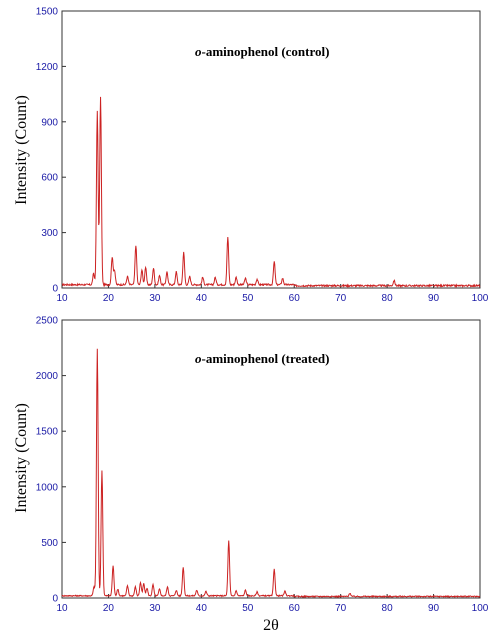 This screenshot has height=641, width=500. Describe the element at coordinates (262, 51) in the screenshot. I see `panel-title-control: o-aminophenol (control)` at that location.